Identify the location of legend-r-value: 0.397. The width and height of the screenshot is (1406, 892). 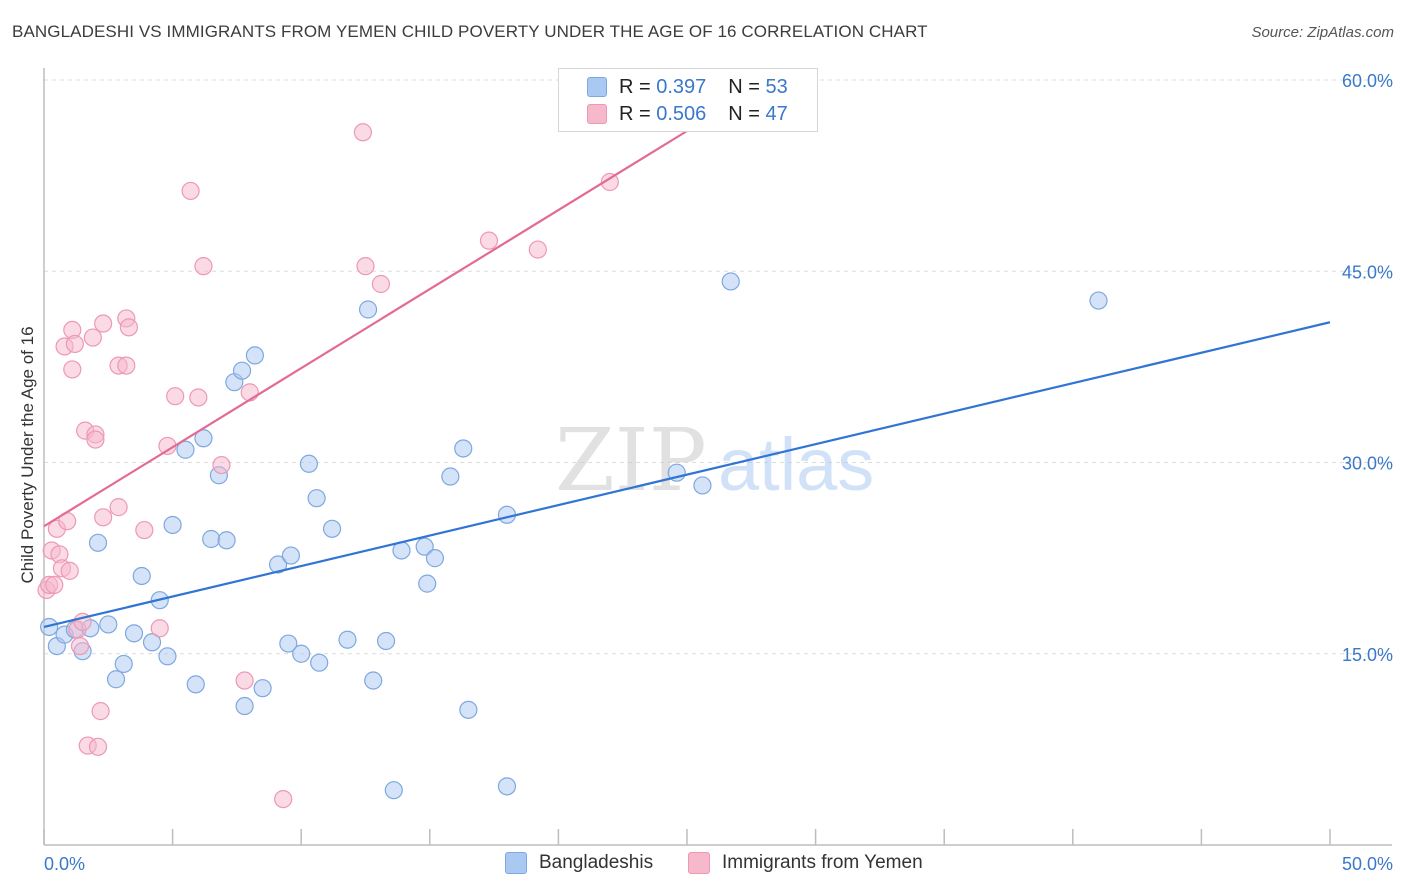
(681, 86).